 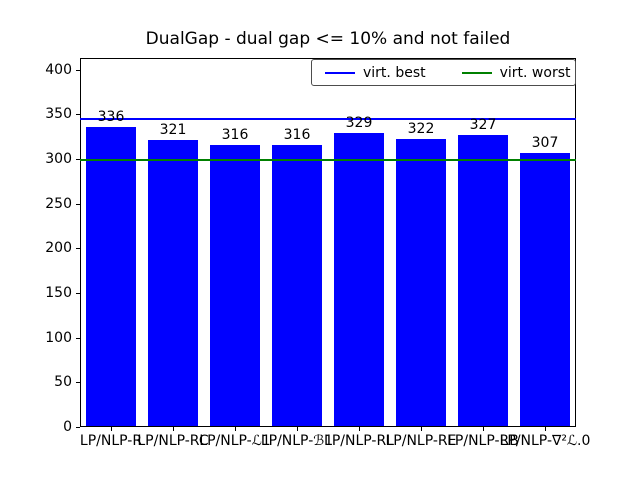 What do you see at coordinates (63, 382) in the screenshot?
I see `y-axis-tick-label: 50` at bounding box center [63, 382].